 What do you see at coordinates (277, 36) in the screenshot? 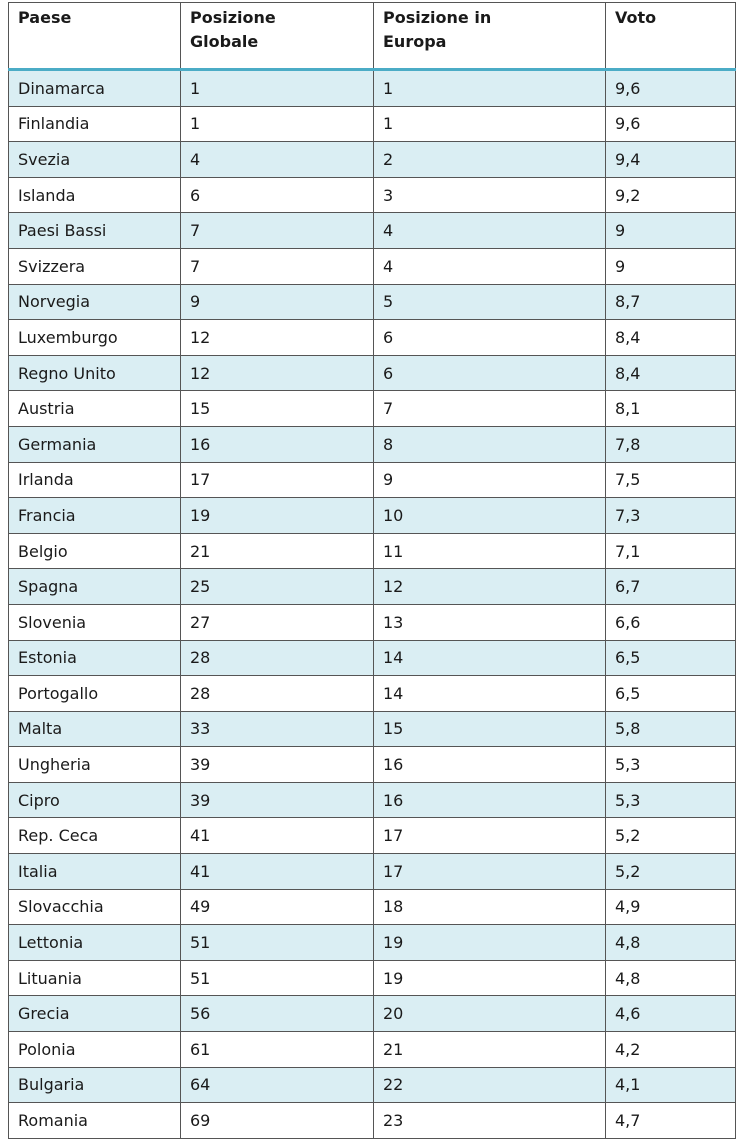
I see `header-cell: Posizione Globale` at bounding box center [277, 36].